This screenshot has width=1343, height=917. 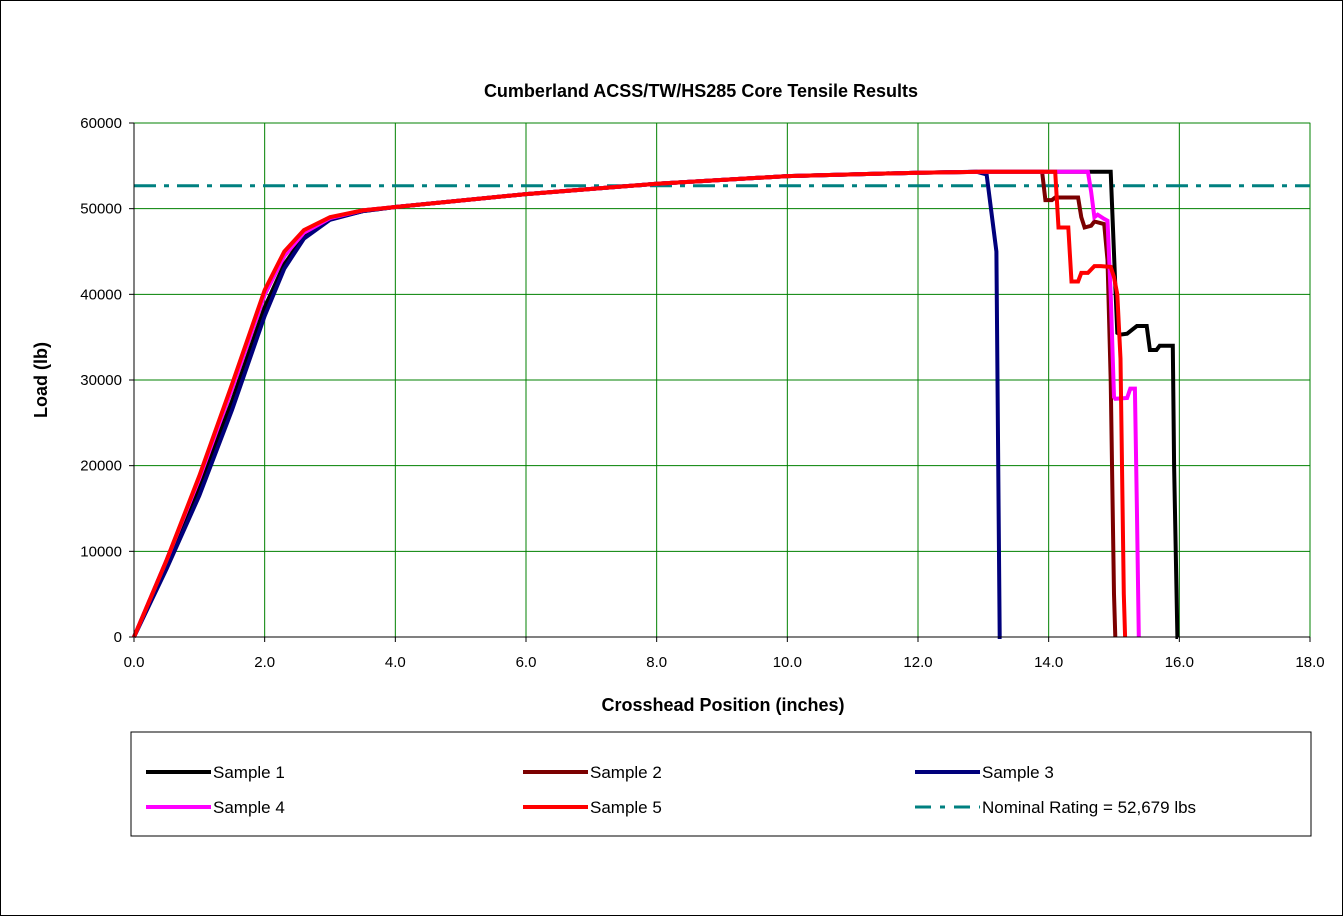 I want to click on x-tick-label: 16.0, so click(x=1179, y=662).